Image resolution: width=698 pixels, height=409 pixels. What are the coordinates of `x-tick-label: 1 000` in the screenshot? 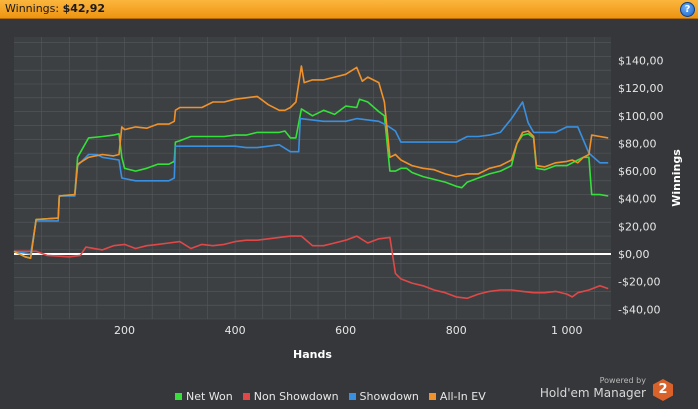 It's located at (567, 330).